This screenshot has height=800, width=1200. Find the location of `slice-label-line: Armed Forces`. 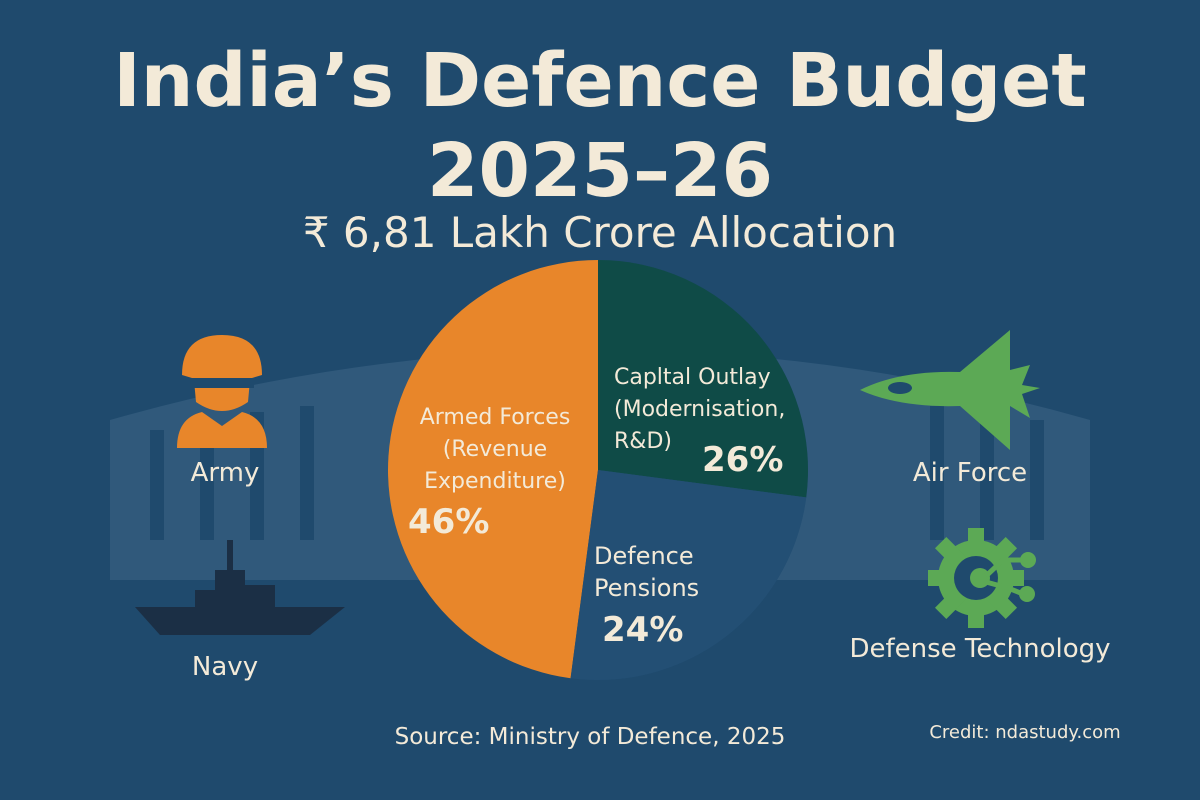

slice-label-line: Armed Forces is located at coordinates (495, 417).